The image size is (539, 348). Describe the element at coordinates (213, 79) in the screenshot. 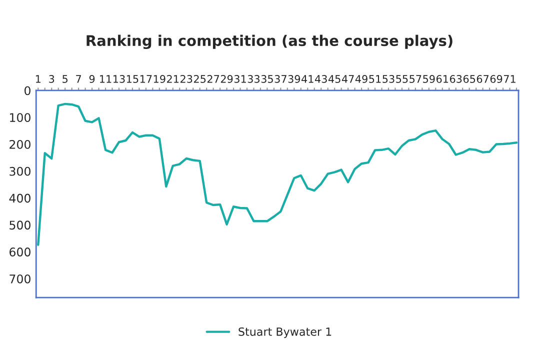

I see `x-tick-label: 27` at that location.